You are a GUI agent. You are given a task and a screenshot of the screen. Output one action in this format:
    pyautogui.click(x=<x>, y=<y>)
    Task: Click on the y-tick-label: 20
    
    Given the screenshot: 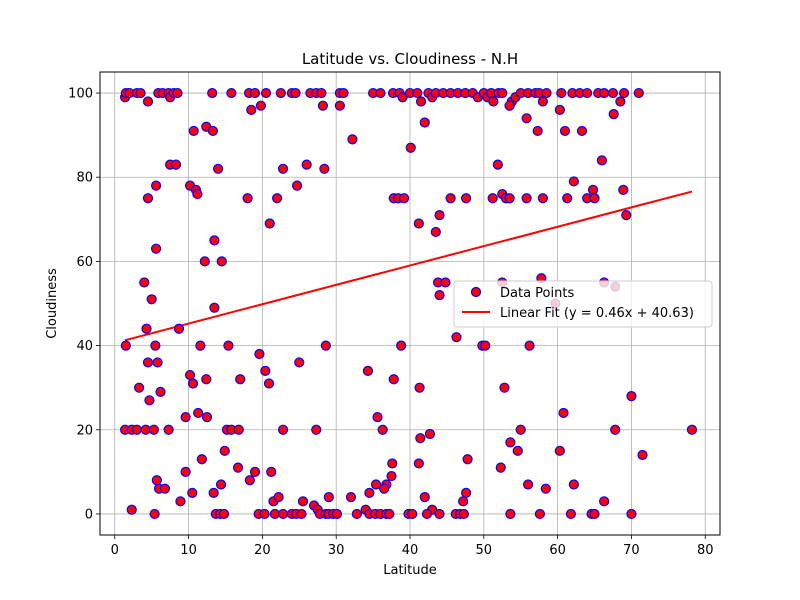 What is the action you would take?
    pyautogui.click(x=84, y=430)
    